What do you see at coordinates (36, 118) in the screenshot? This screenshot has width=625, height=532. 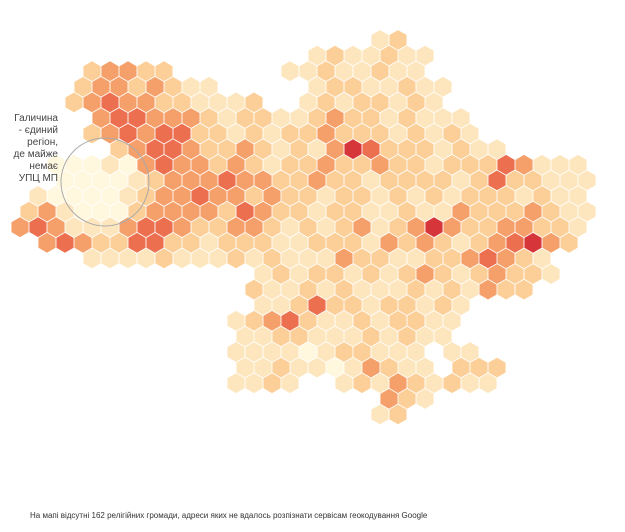 I see `annotation-line: Галичина` at bounding box center [36, 118].